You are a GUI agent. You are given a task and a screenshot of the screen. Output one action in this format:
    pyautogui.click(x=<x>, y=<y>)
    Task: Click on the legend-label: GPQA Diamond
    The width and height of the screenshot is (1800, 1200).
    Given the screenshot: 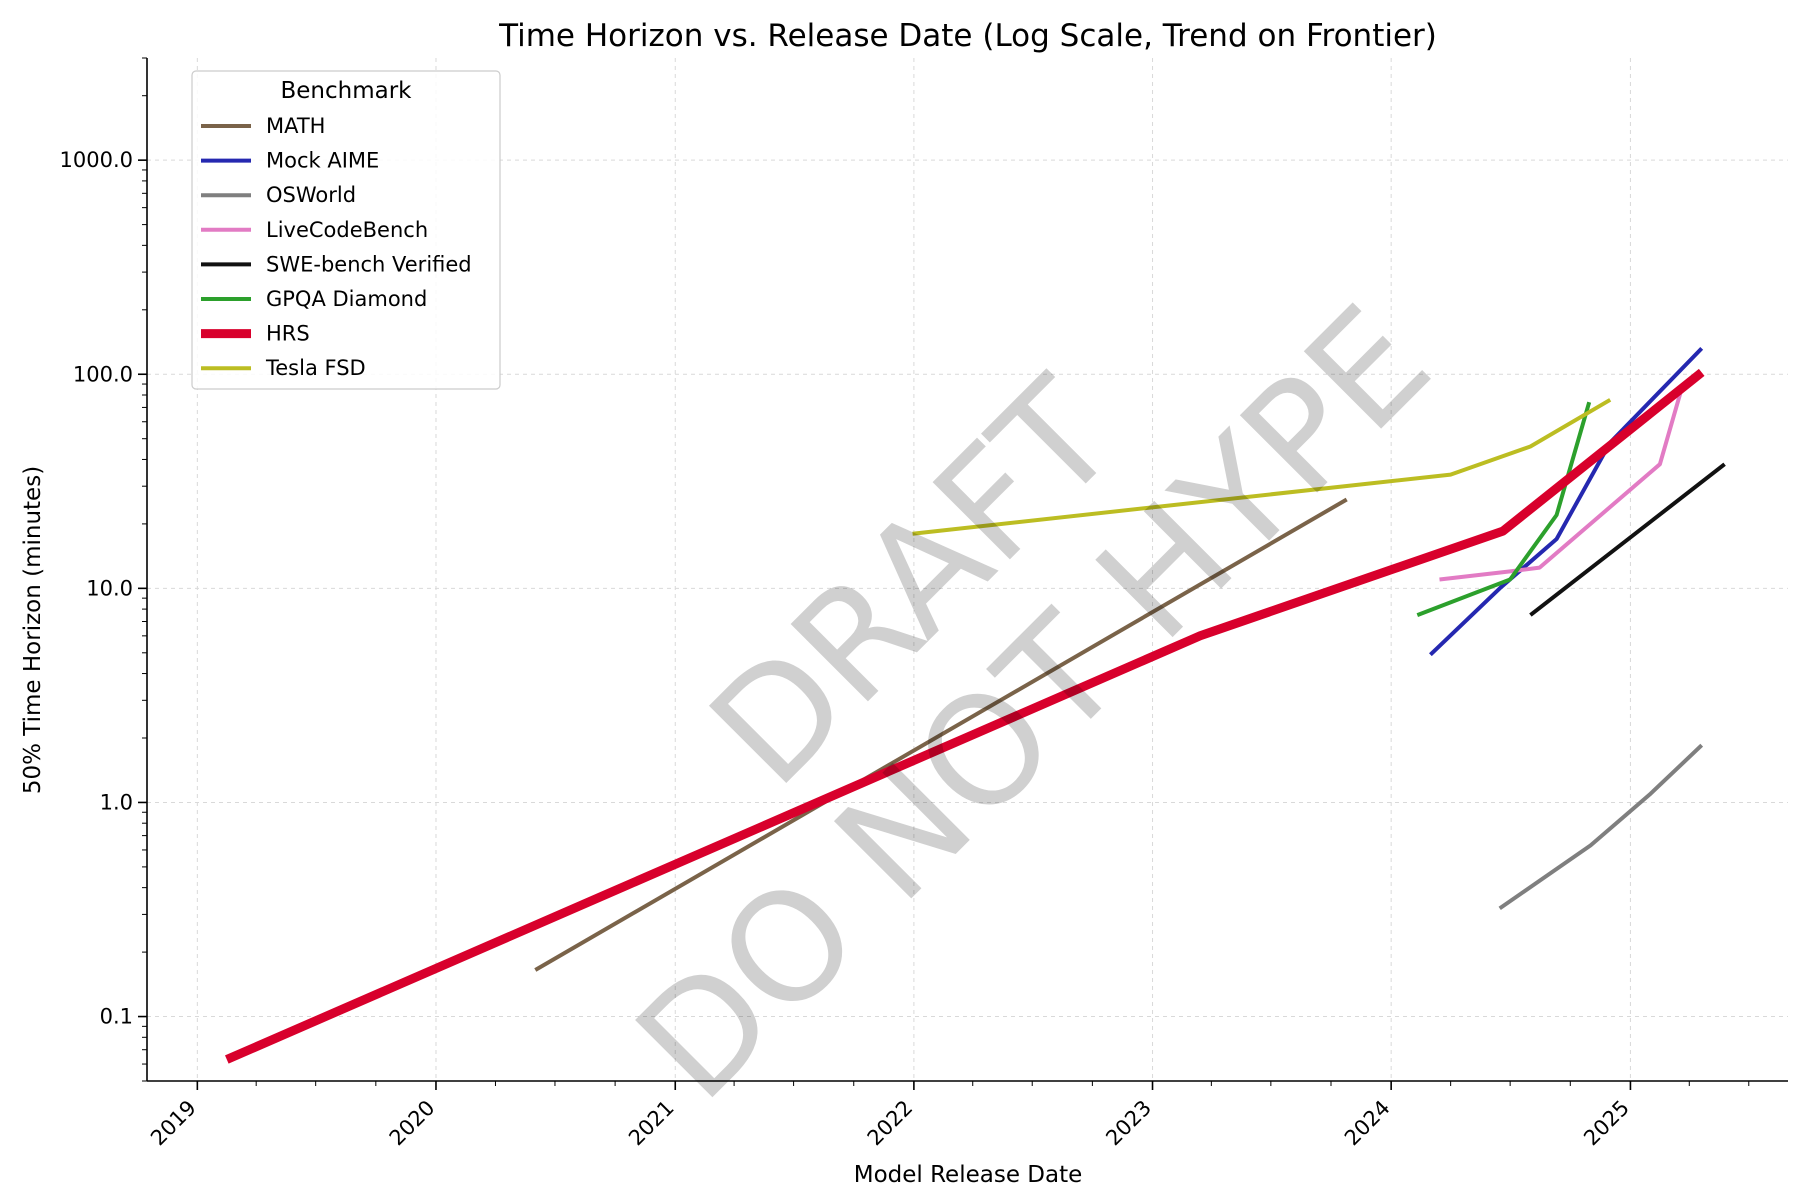 What is the action you would take?
    pyautogui.click(x=346, y=299)
    